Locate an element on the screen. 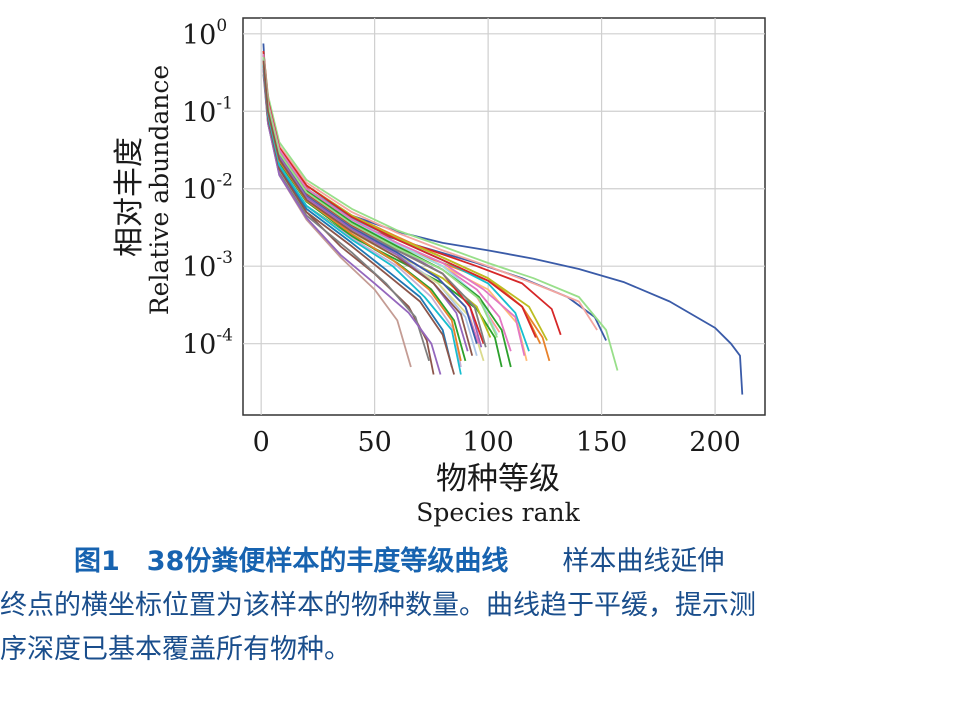  x-tick-labels: 0 50 100 150 200 is located at coordinates (497, 442).